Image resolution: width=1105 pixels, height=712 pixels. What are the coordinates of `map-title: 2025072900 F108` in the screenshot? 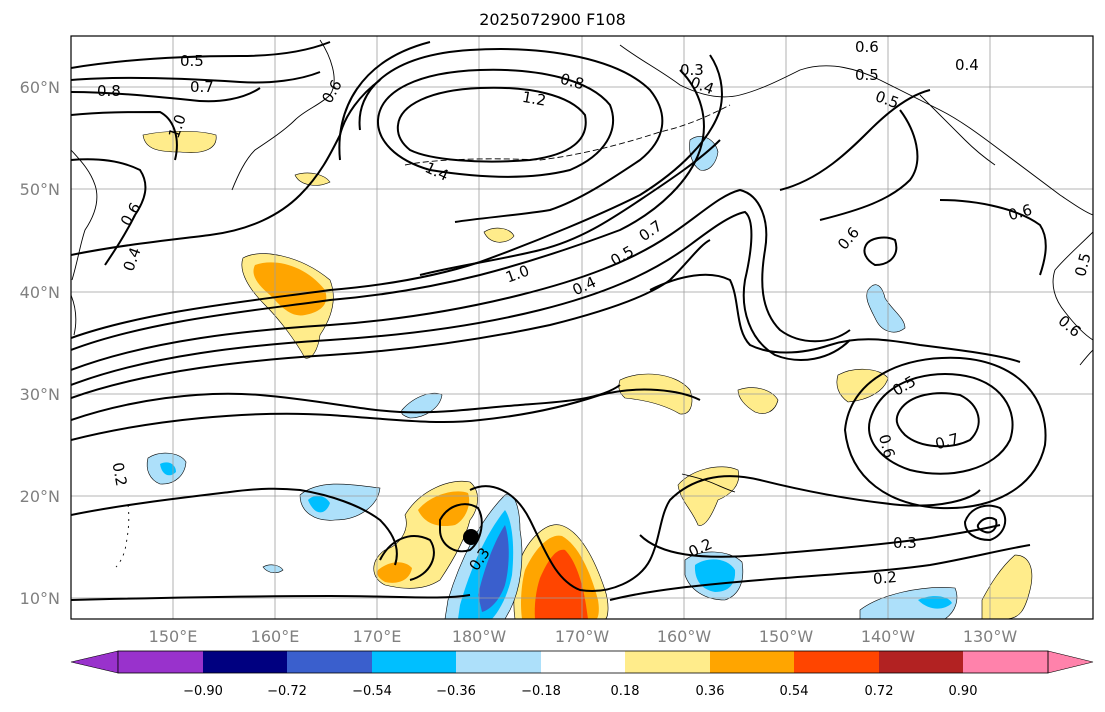 It's located at (552, 19).